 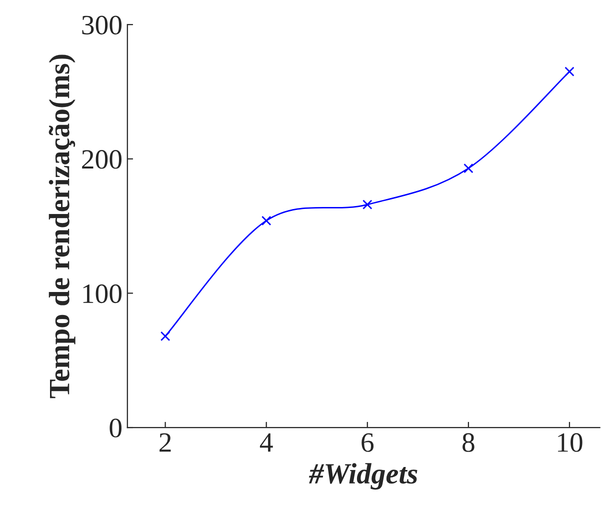 What do you see at coordinates (468, 442) in the screenshot?
I see `x-tick-label: 8` at bounding box center [468, 442].